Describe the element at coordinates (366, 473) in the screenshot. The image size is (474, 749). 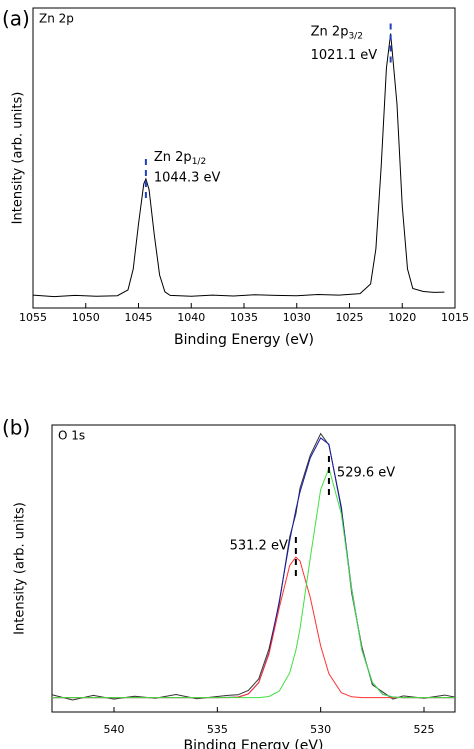
I see `annotation-value: 529.6 eV` at that location.